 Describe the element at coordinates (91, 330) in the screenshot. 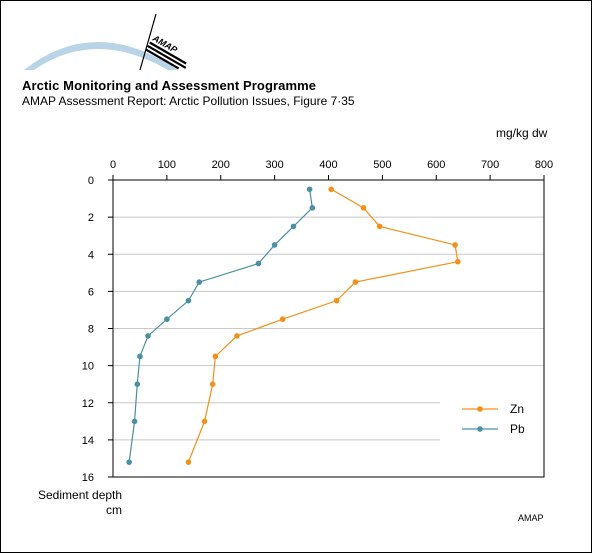

I see `y-tick-label: 8` at that location.